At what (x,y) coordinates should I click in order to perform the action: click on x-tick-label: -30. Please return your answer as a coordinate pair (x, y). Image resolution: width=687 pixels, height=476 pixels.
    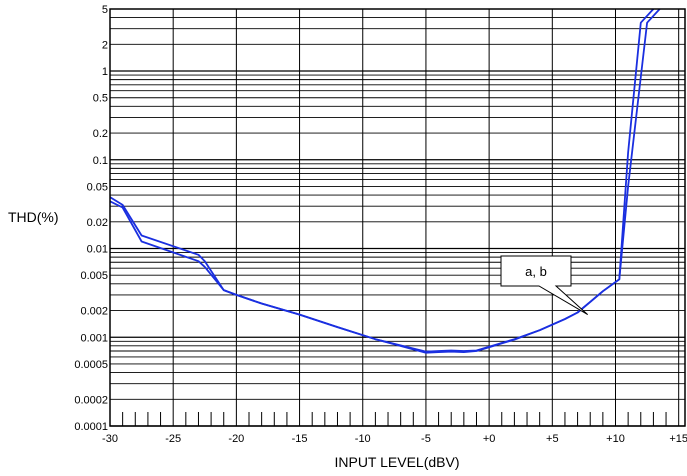
    Looking at the image, I should click on (110, 439).